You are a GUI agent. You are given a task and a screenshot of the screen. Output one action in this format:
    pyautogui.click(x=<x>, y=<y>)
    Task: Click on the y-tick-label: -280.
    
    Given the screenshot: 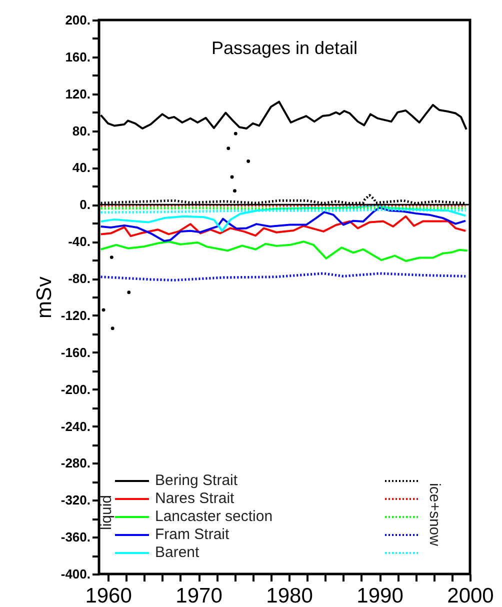 What is the action you would take?
    pyautogui.click(x=75, y=463)
    